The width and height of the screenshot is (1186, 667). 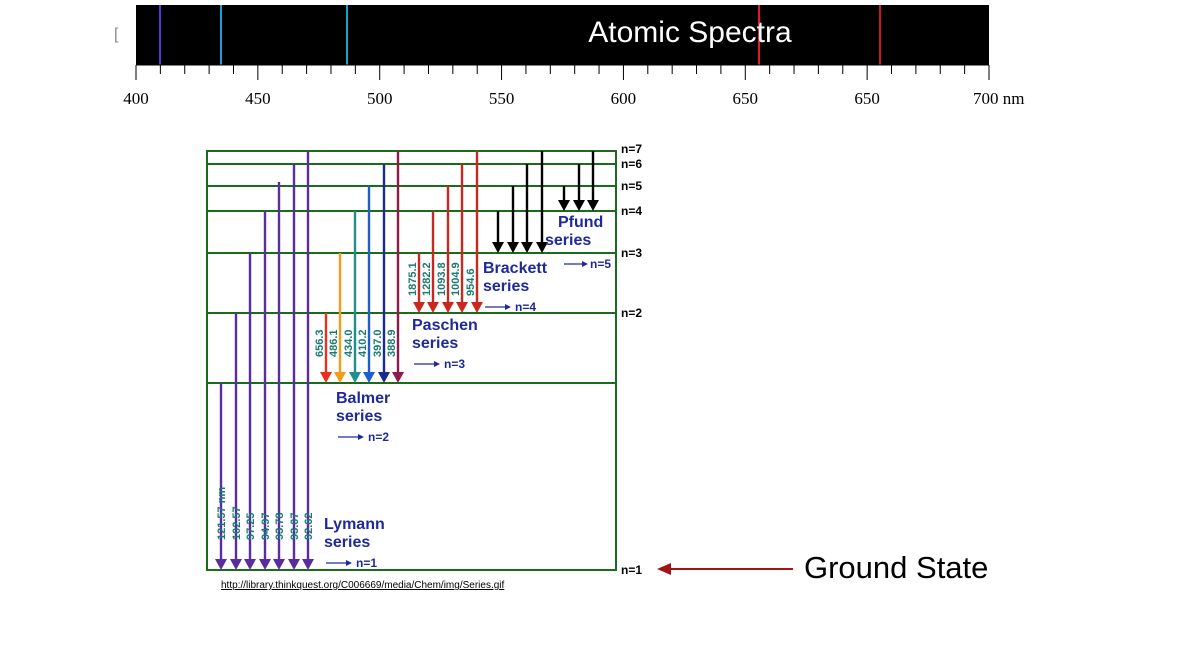 What do you see at coordinates (378, 437) in the screenshot?
I see `series-target-level: n=2` at bounding box center [378, 437].